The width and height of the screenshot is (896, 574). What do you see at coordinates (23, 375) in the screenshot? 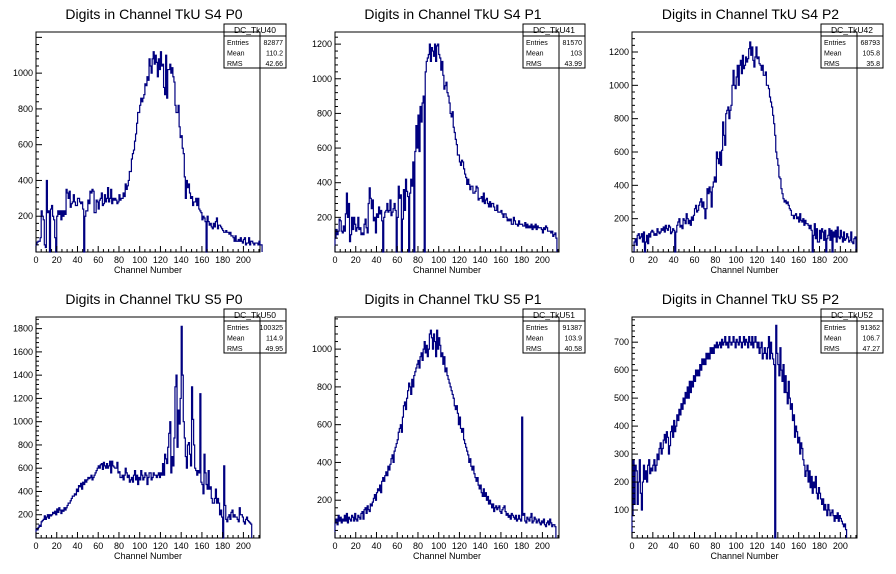
I see `y-tick-label: 1400` at bounding box center [23, 375].